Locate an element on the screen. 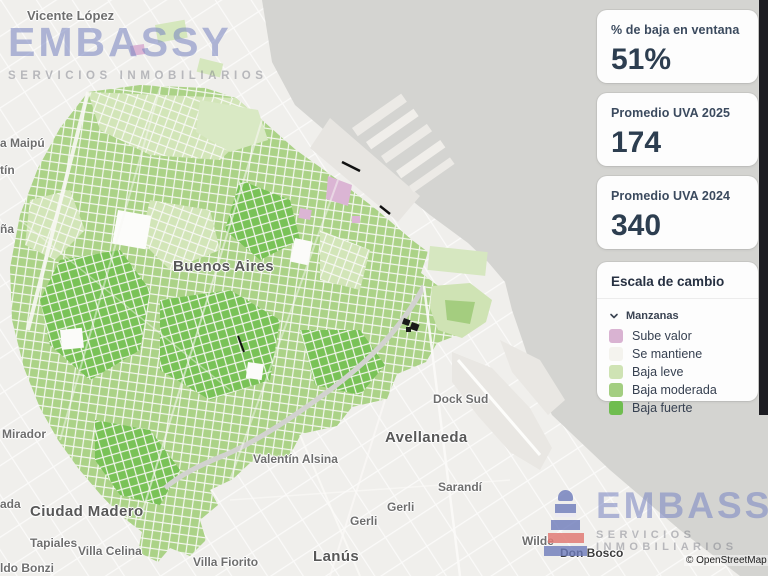  legend-label: Sube valor is located at coordinates (662, 336).